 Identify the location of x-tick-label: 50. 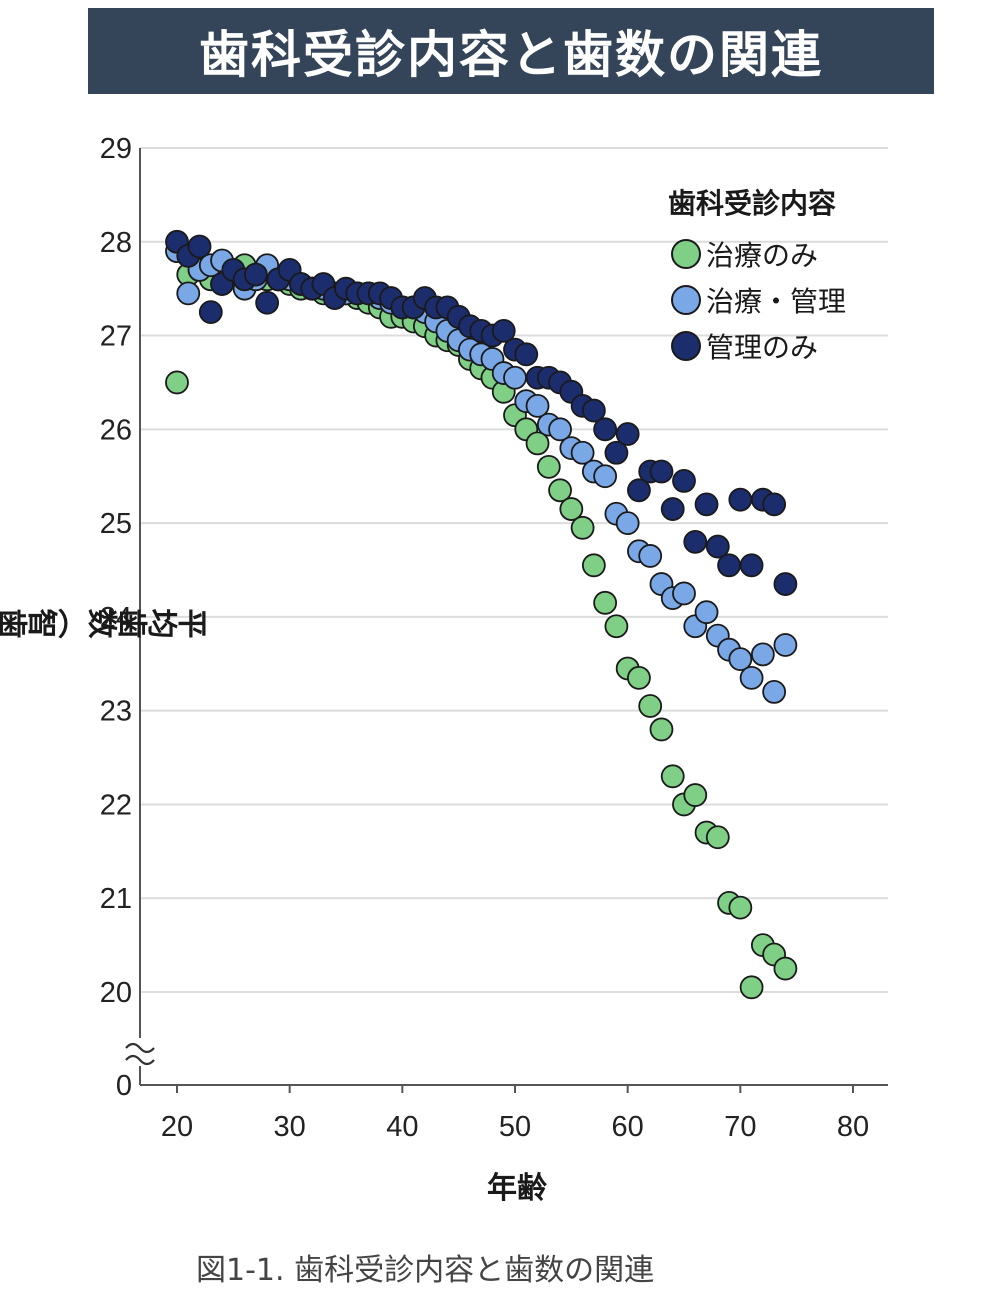
(515, 1127).